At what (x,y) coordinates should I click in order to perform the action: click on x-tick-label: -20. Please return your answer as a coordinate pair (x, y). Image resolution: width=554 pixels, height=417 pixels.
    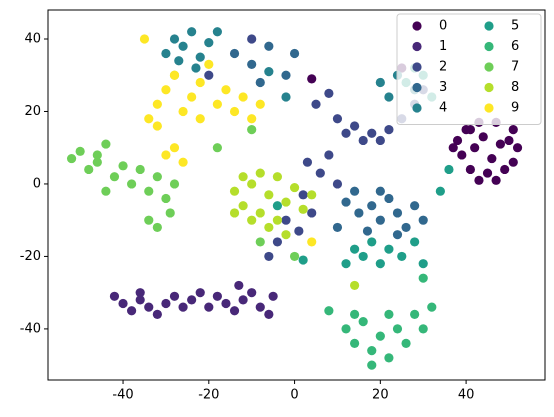
    Looking at the image, I should click on (208, 395).